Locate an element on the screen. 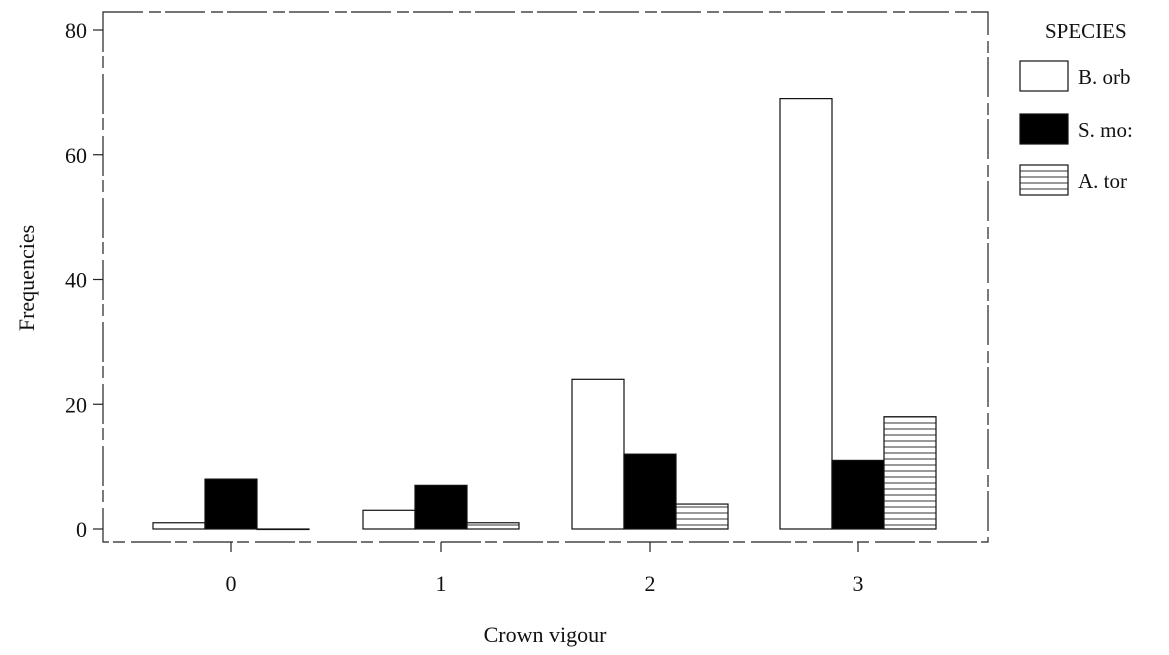 The image size is (1169, 655). y-axis: 0 20 40 60 80 is located at coordinates (84, 280).